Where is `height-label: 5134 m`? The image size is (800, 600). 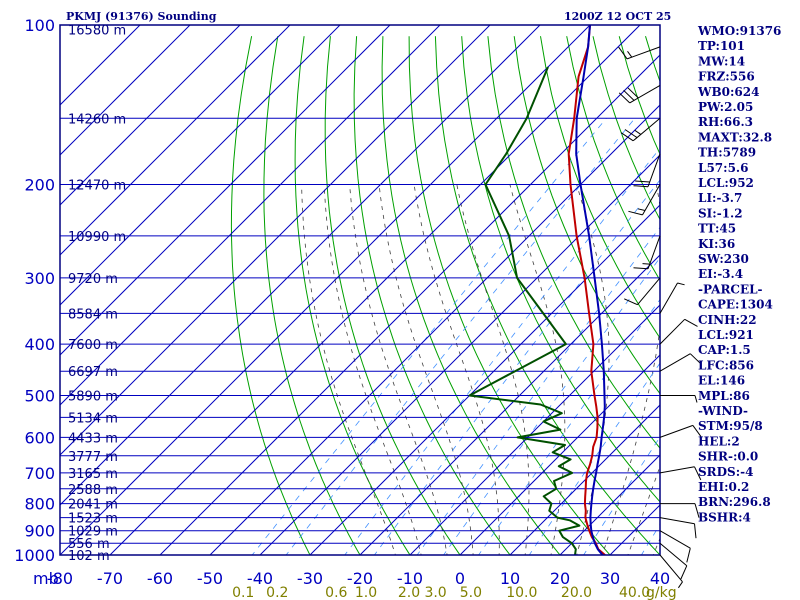
height-label: 5134 m is located at coordinates (93, 418).